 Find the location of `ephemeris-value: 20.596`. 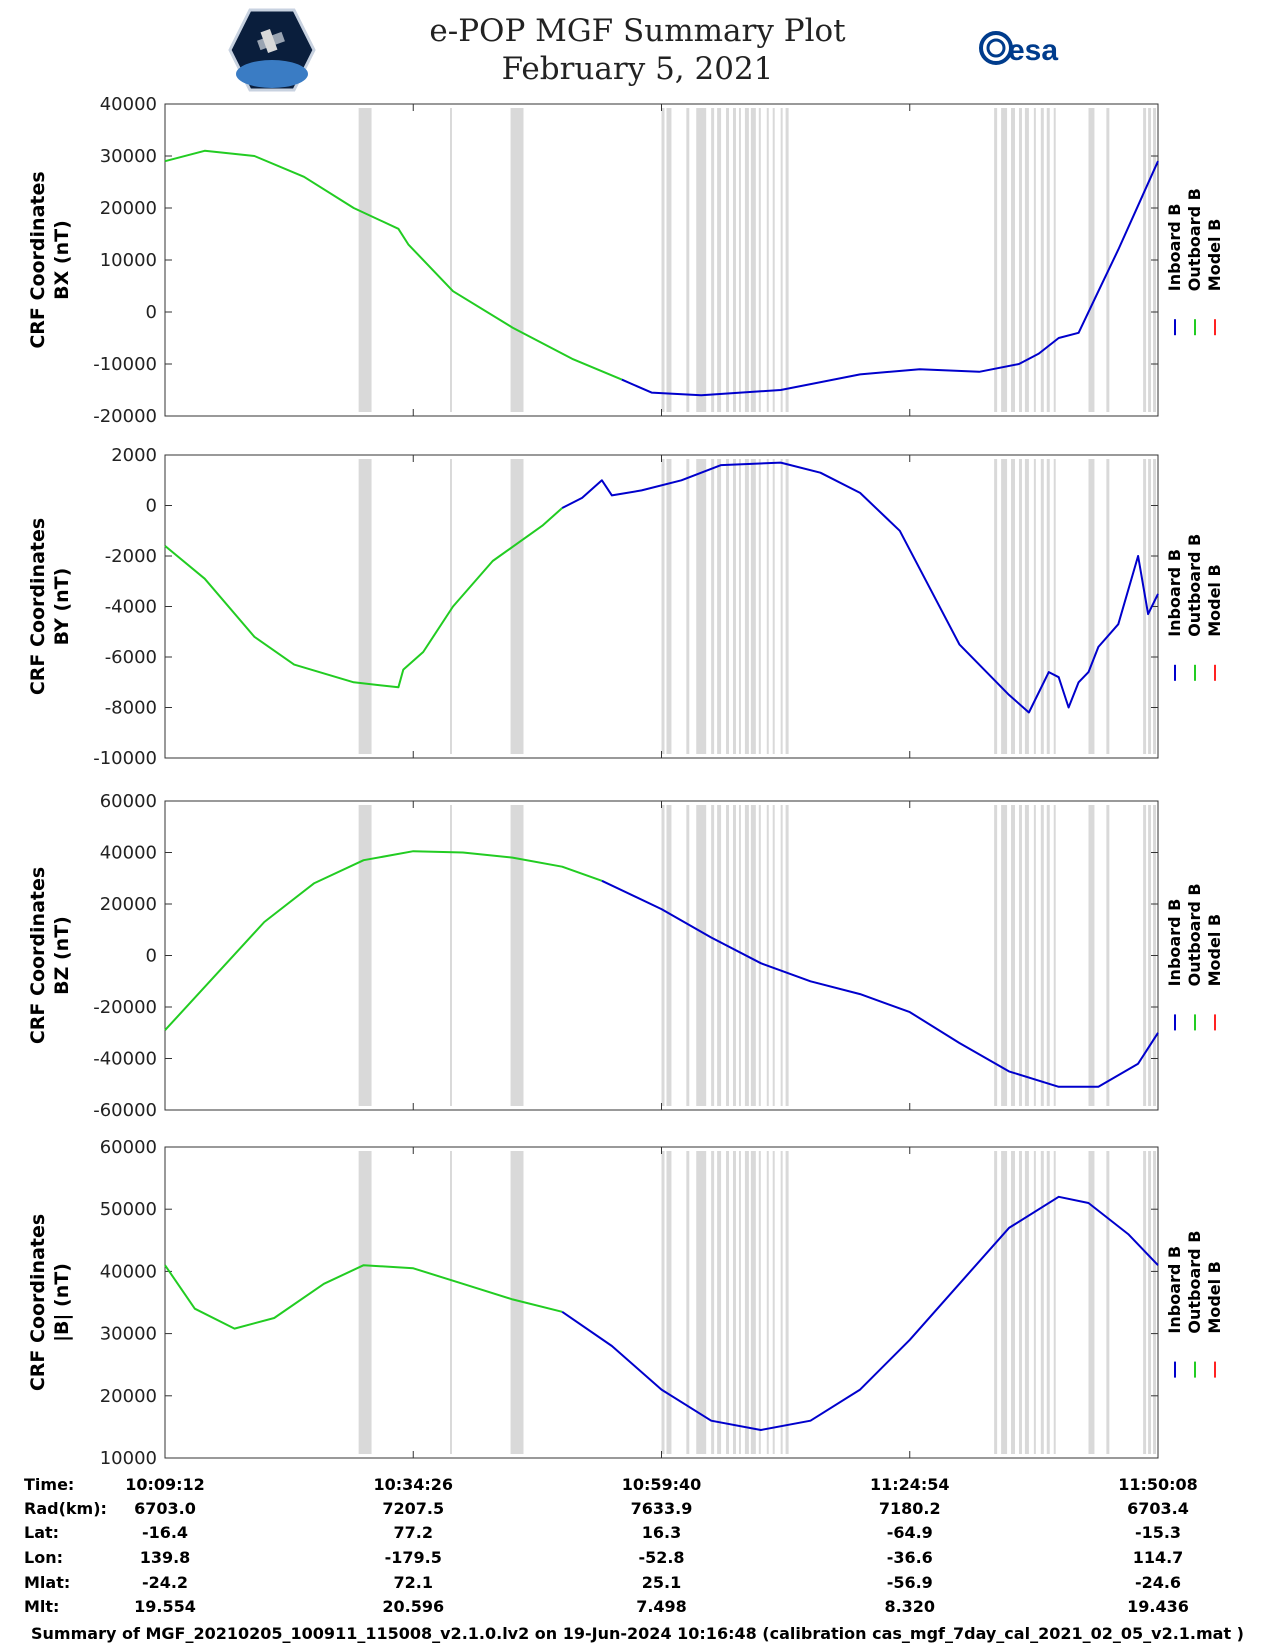

ephemeris-value: 20.596 is located at coordinates (413, 1606).